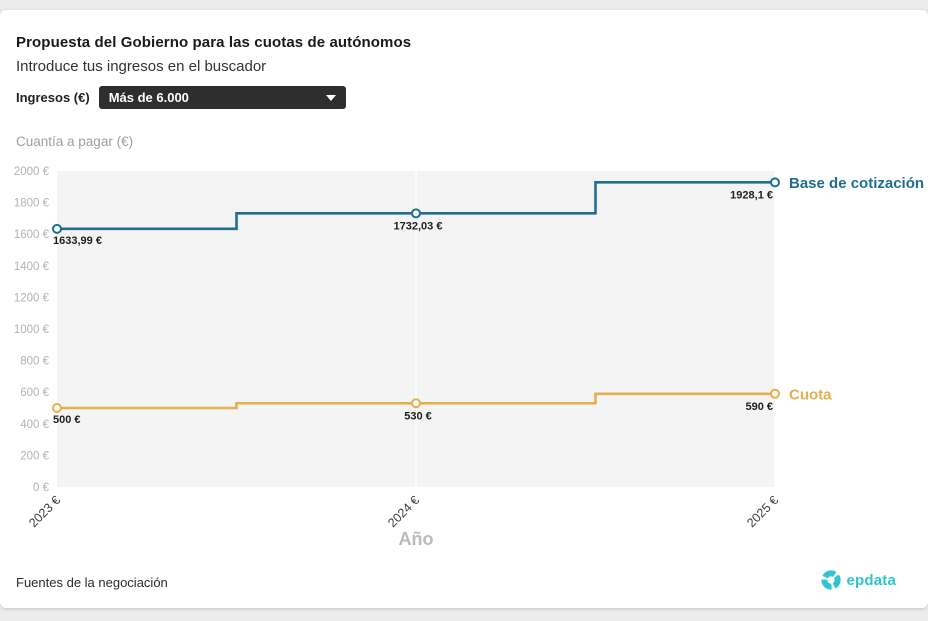 Image resolution: width=928 pixels, height=621 pixels. What do you see at coordinates (831, 580) in the screenshot?
I see `epdata-pie-icon` at bounding box center [831, 580].